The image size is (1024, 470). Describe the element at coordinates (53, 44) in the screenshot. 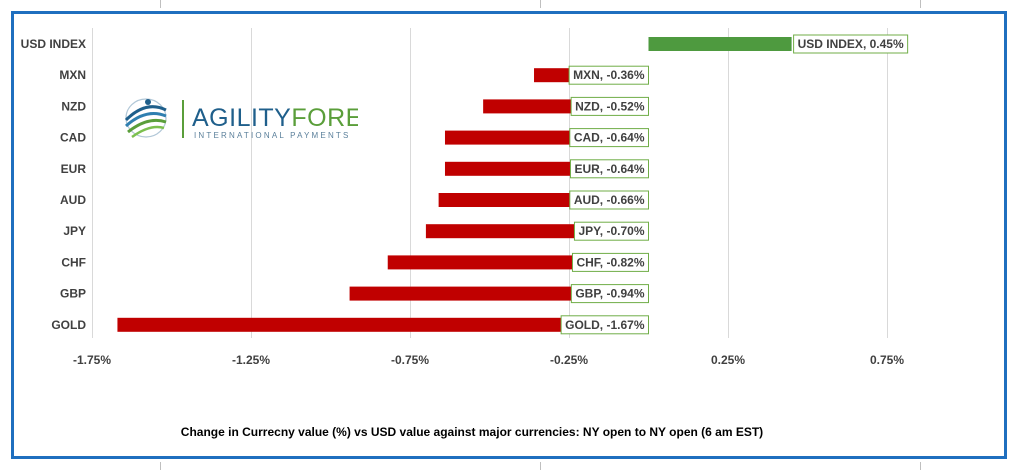

I see `category-label-usd-index: USD INDEX` at that location.